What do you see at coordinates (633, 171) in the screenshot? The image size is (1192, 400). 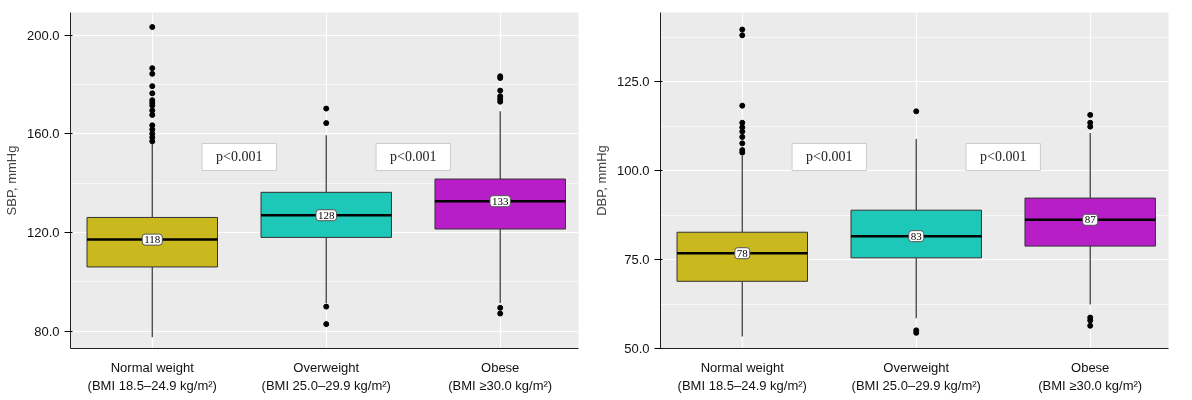 I see `y-tick-label: 100.0` at bounding box center [633, 171].